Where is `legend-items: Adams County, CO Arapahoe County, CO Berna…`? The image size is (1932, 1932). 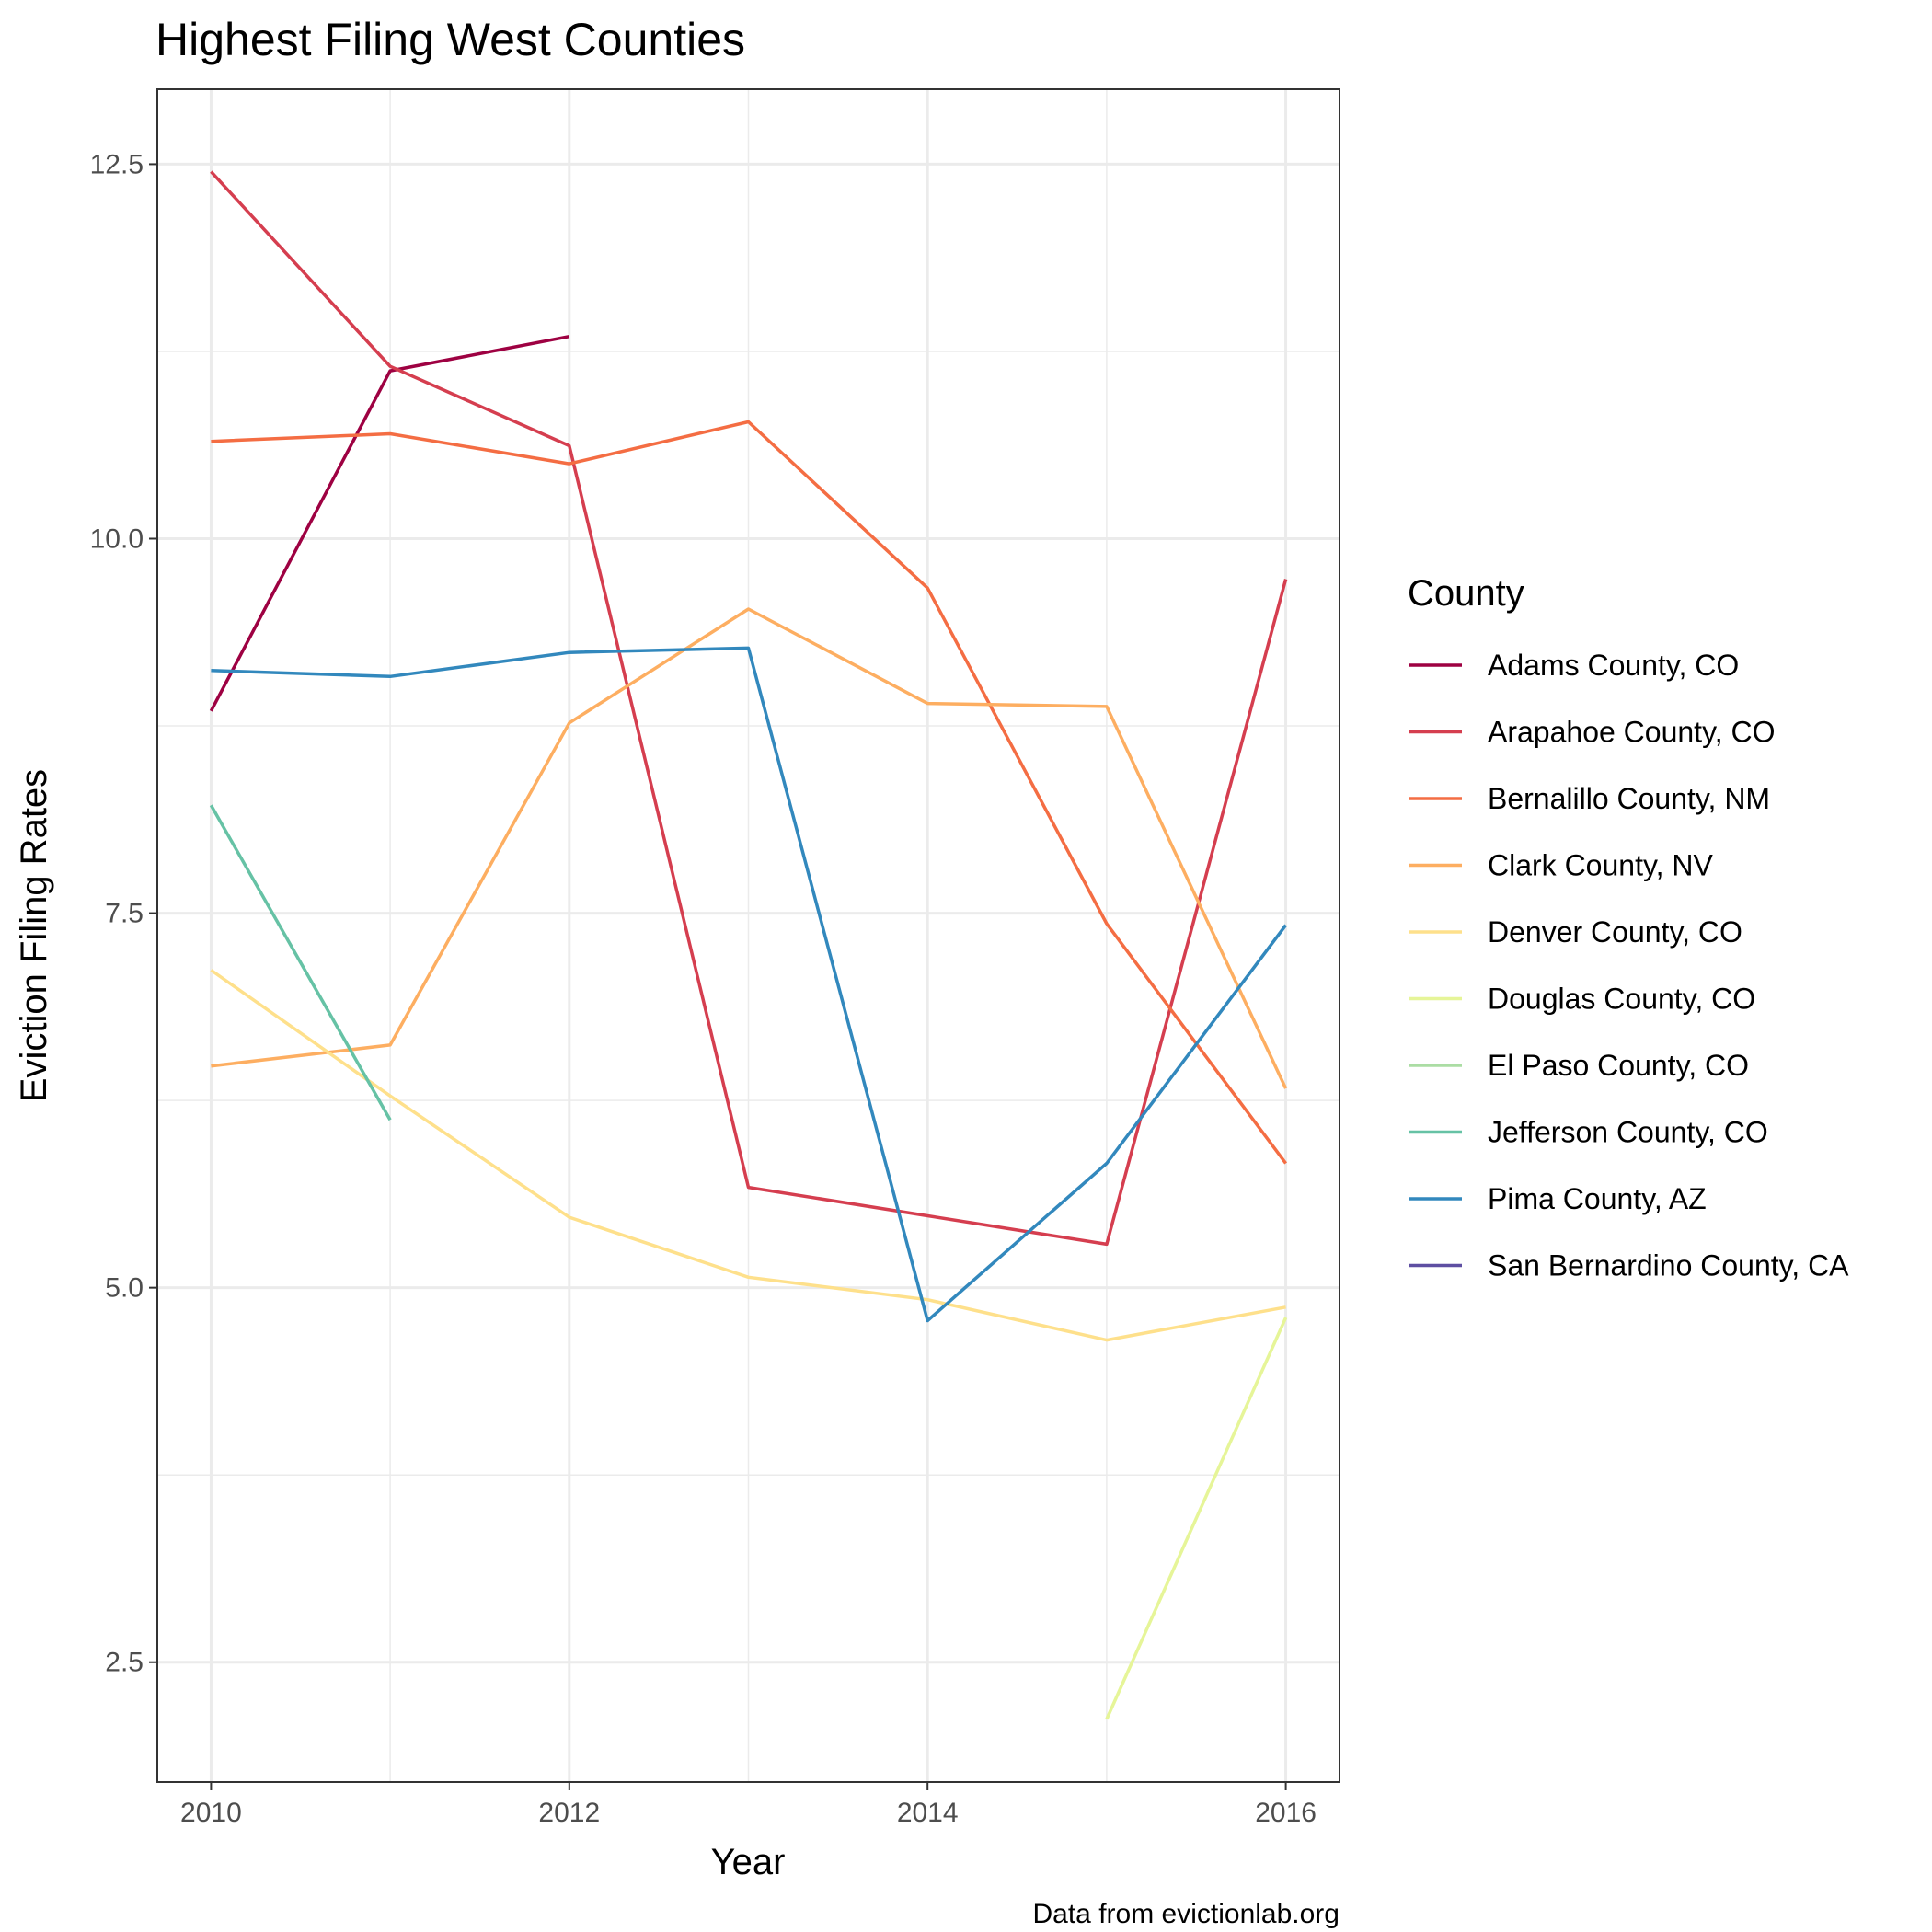 legend-items: Adams County, CO Arapahoe County, CO Berna… is located at coordinates (1629, 965).